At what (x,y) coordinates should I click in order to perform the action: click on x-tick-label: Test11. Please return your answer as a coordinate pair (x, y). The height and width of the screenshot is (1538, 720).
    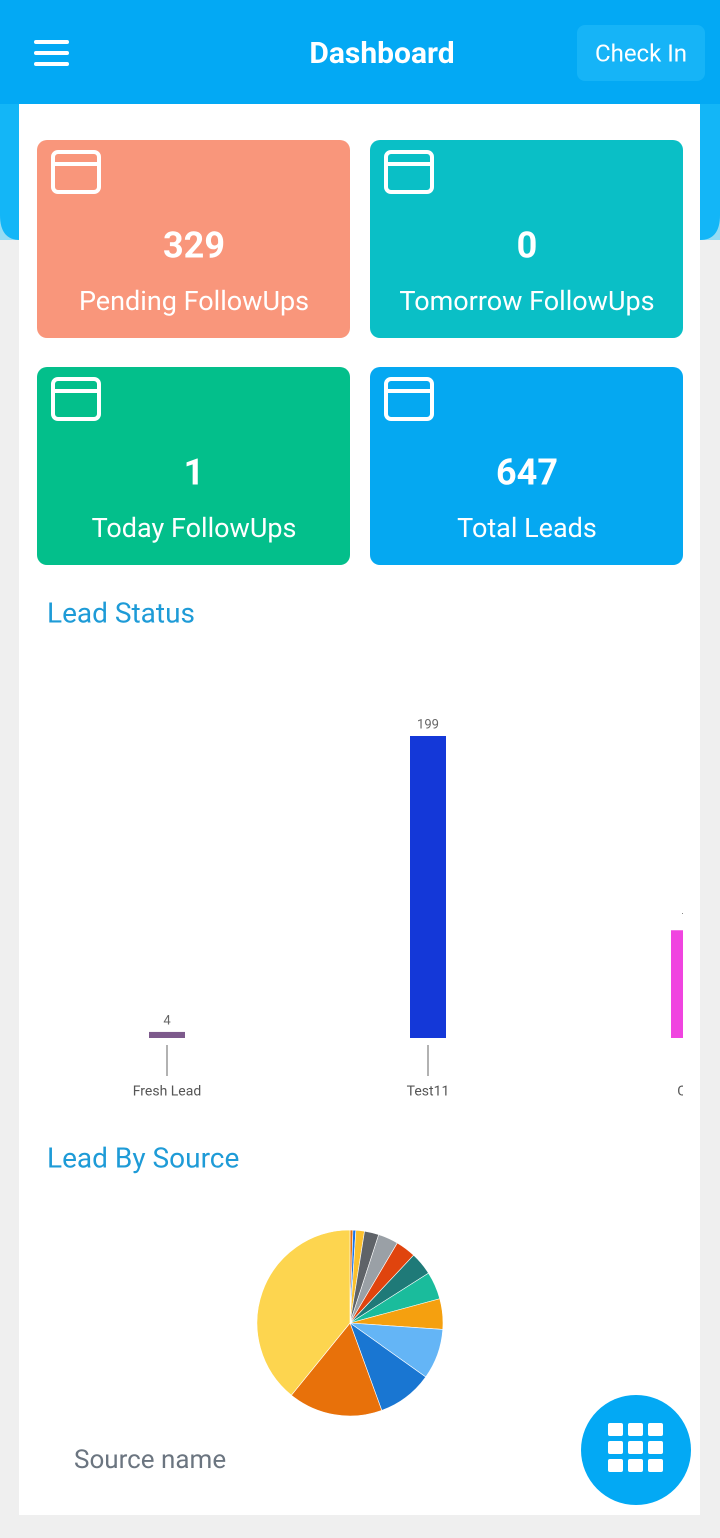
    Looking at the image, I should click on (428, 1092).